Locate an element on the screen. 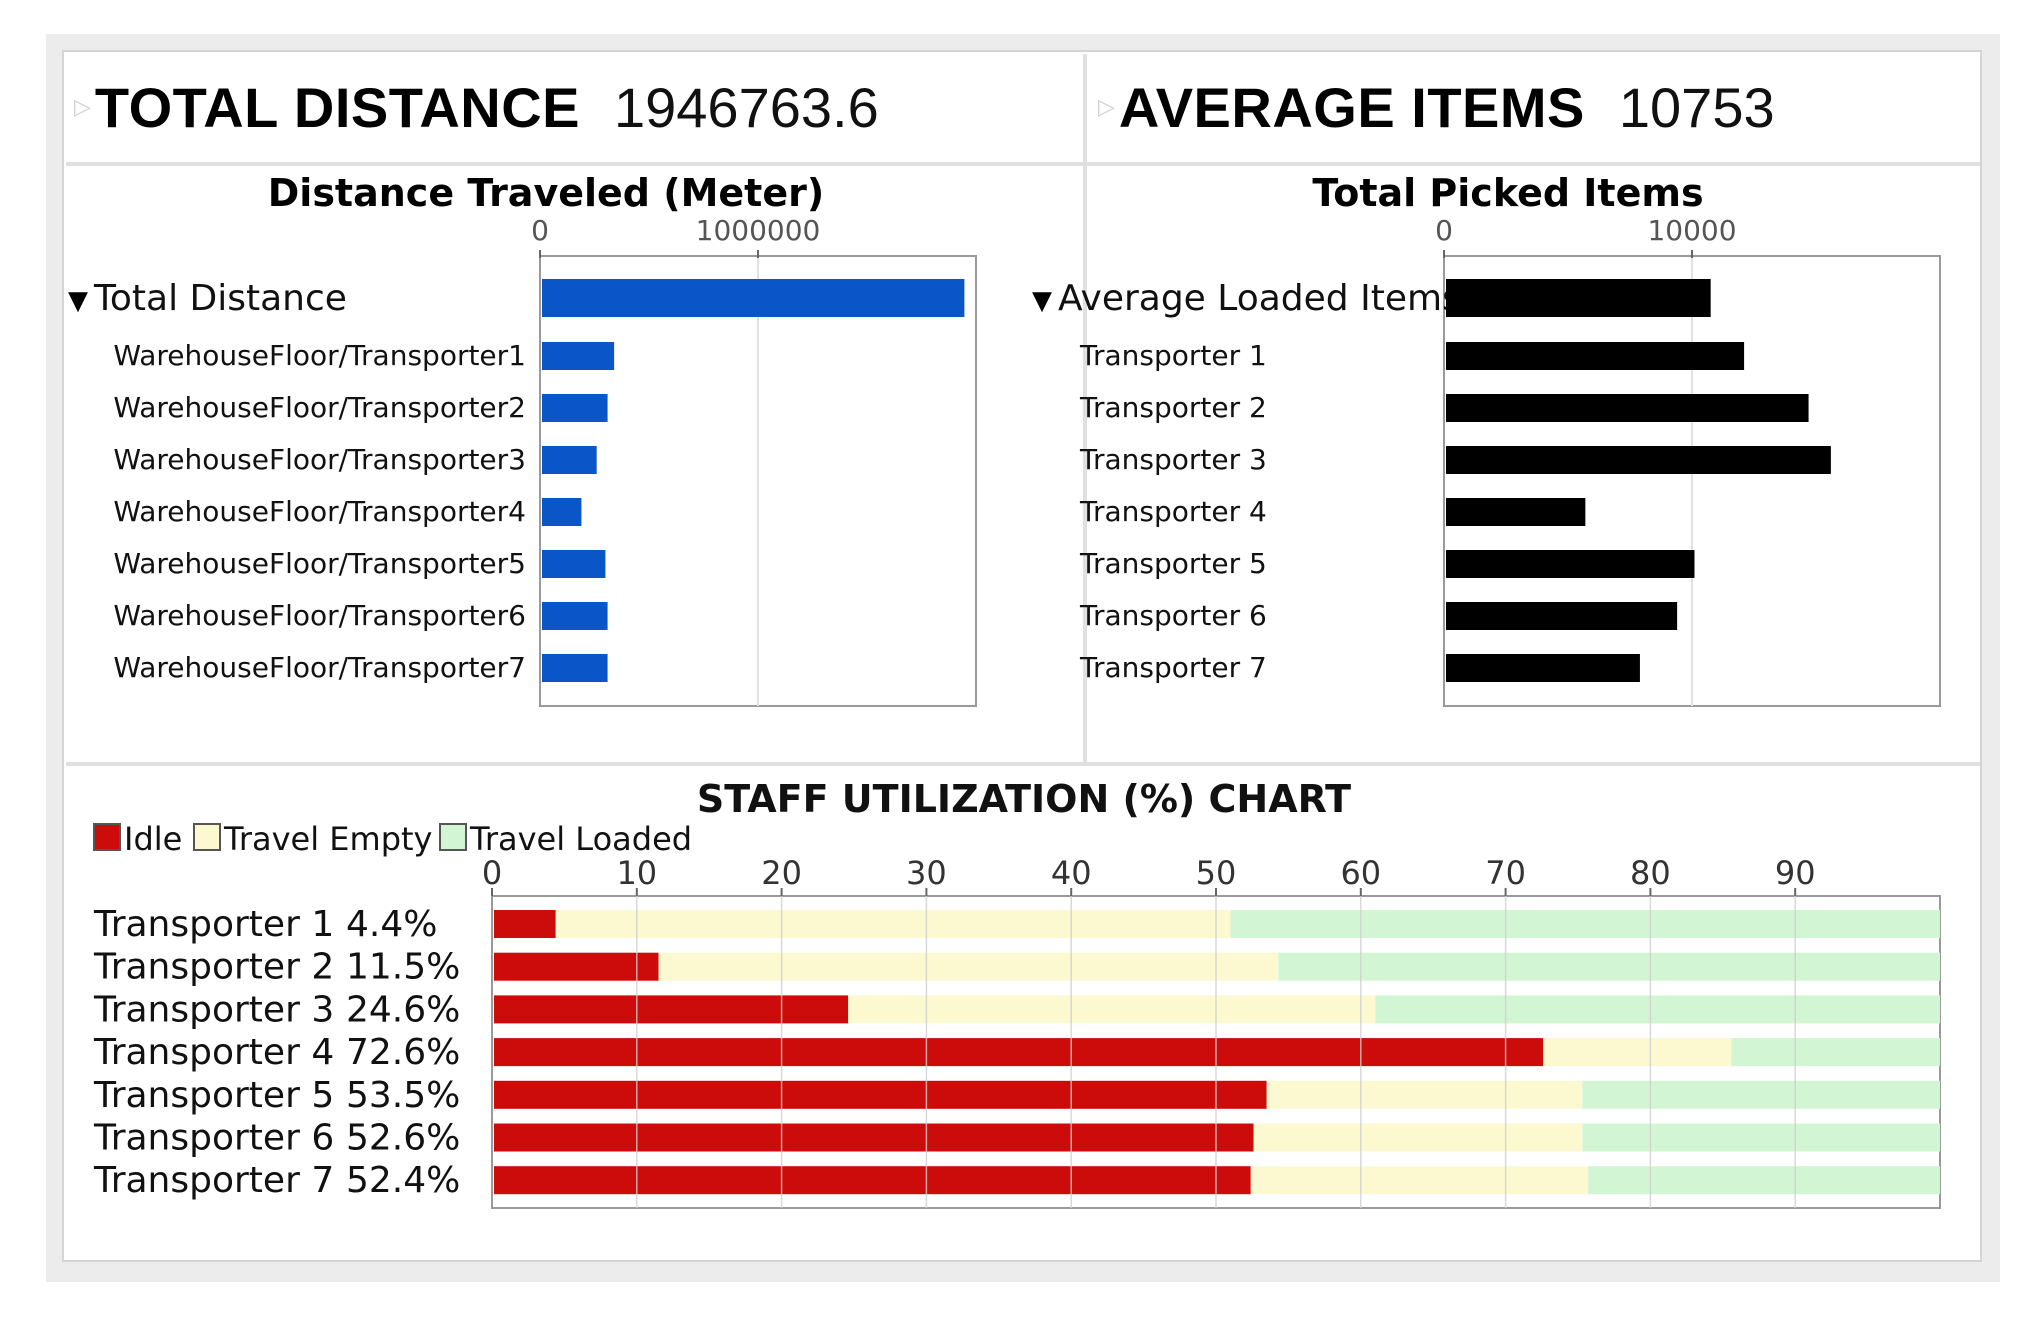 This screenshot has height=1320, width=2040. tick-label: 10 is located at coordinates (636, 873).